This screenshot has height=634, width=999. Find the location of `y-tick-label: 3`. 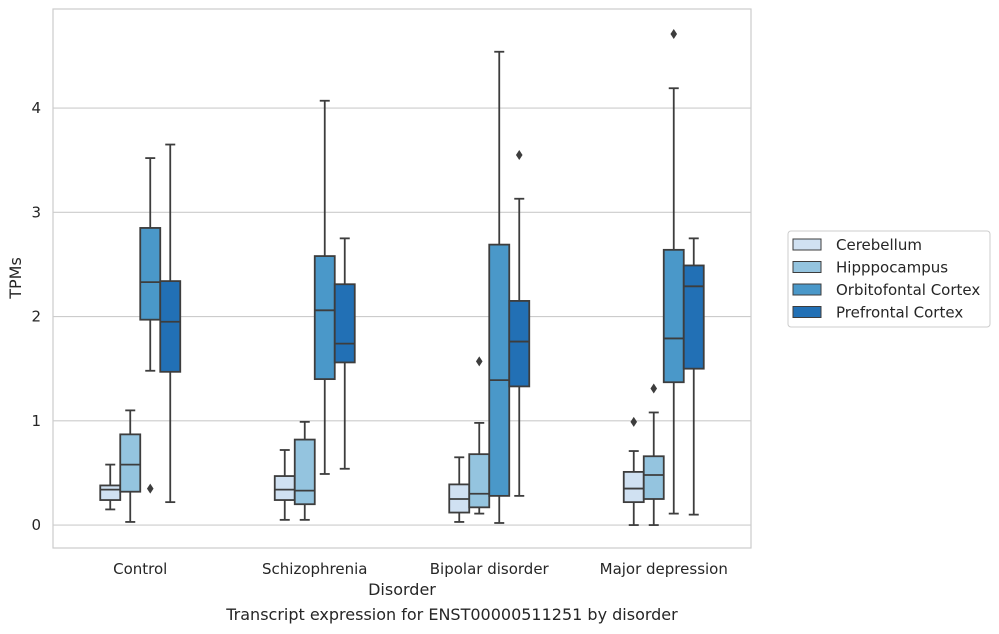

y-tick-label: 3 is located at coordinates (36, 212).